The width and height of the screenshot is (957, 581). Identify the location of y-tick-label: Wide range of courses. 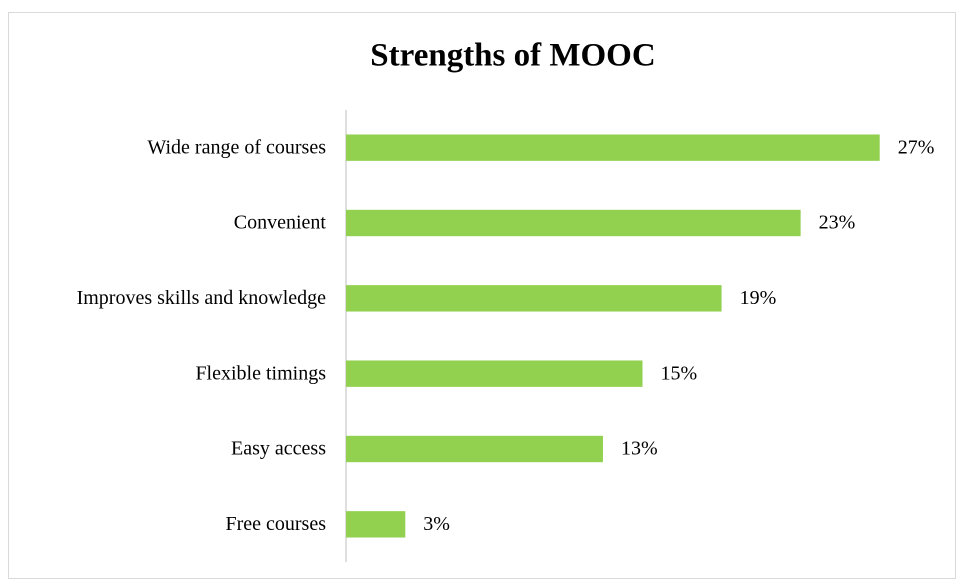
(236, 147).